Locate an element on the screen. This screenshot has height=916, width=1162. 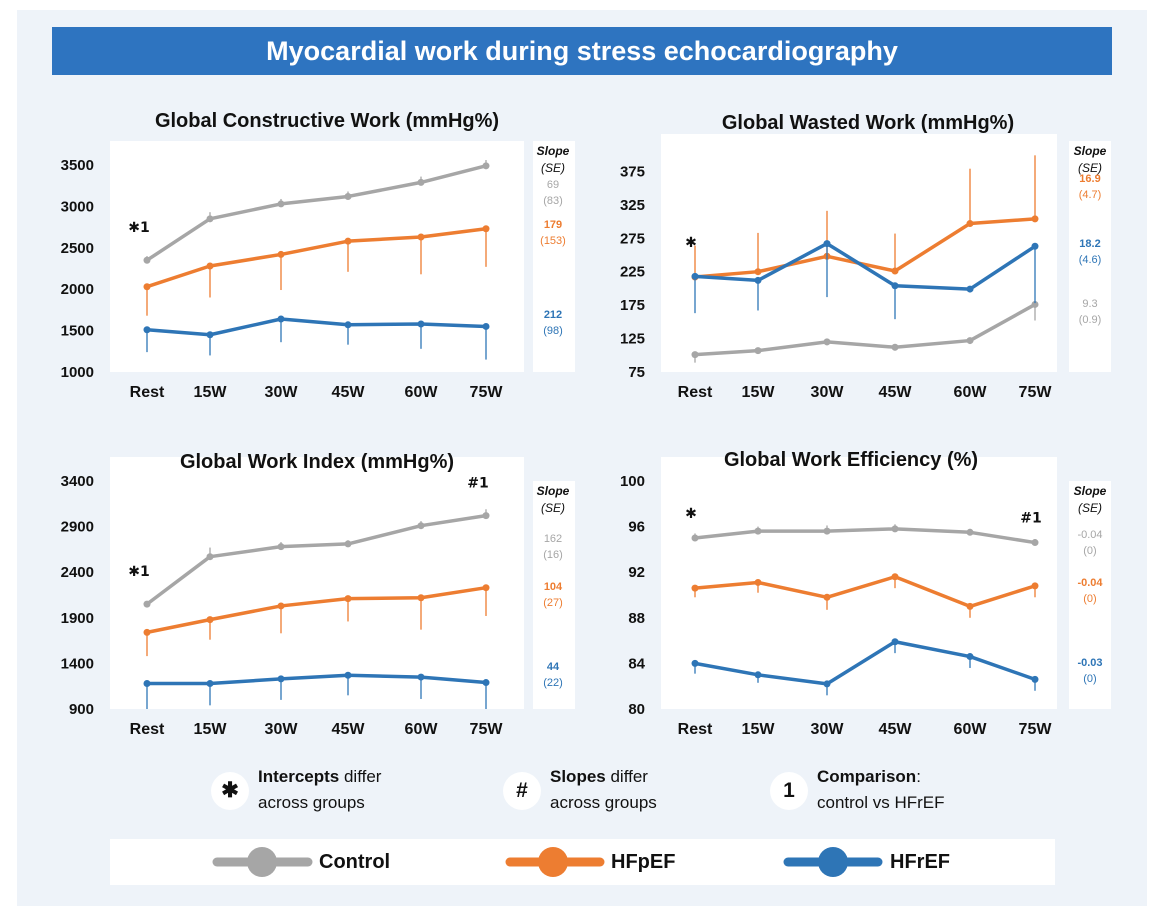
note-comparison: Comparison: control vs HFrEF is located at coordinates (881, 790).